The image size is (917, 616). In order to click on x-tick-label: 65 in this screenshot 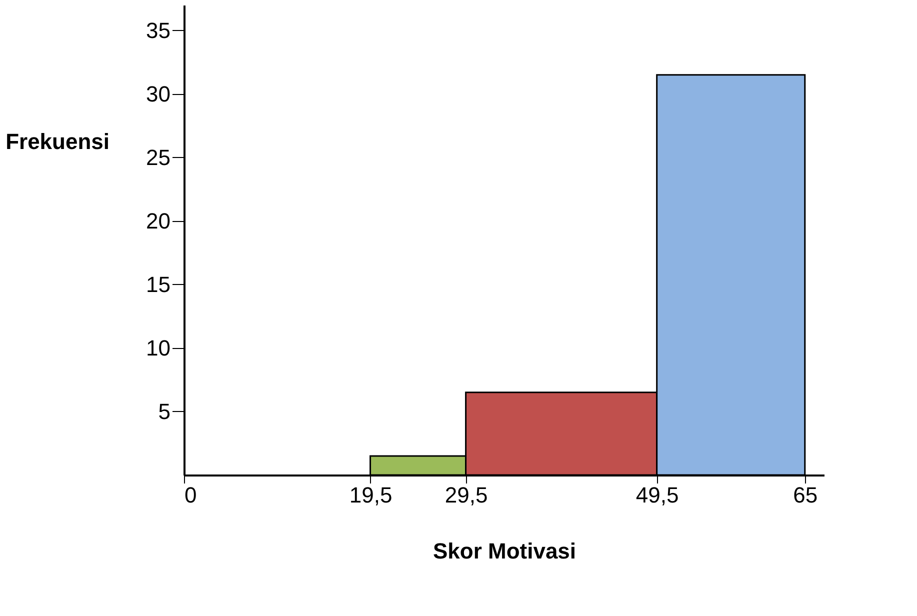, I will do `click(805, 495)`.